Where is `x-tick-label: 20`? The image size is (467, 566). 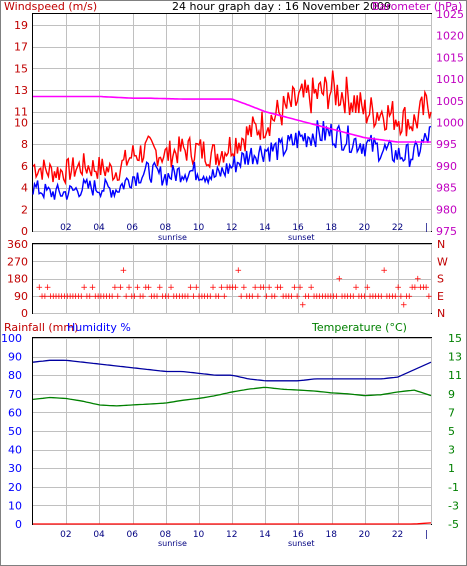 x-tick-label: 20 is located at coordinates (365, 535).